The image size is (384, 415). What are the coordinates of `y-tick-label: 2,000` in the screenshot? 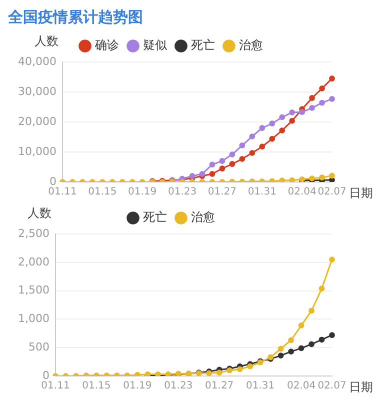 It's located at (34, 261).